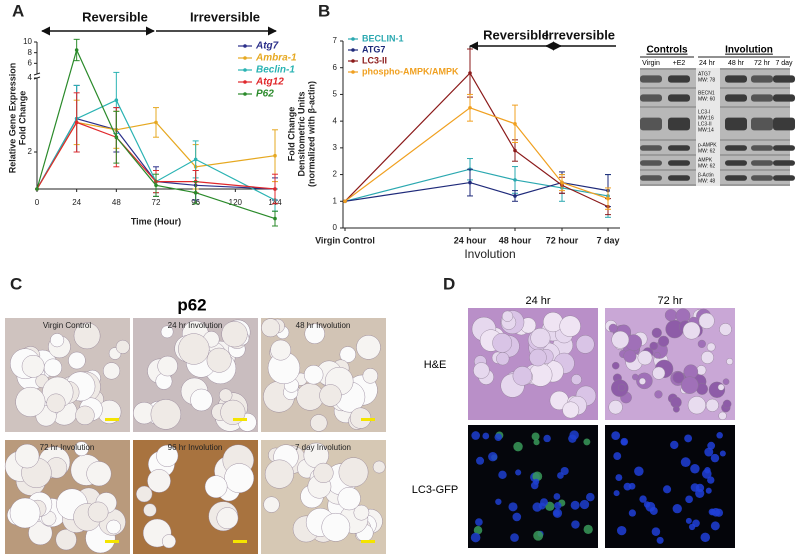 This screenshot has height=554, width=800. What do you see at coordinates (706, 93) in the screenshot?
I see `band-label: BECN1` at bounding box center [706, 93].